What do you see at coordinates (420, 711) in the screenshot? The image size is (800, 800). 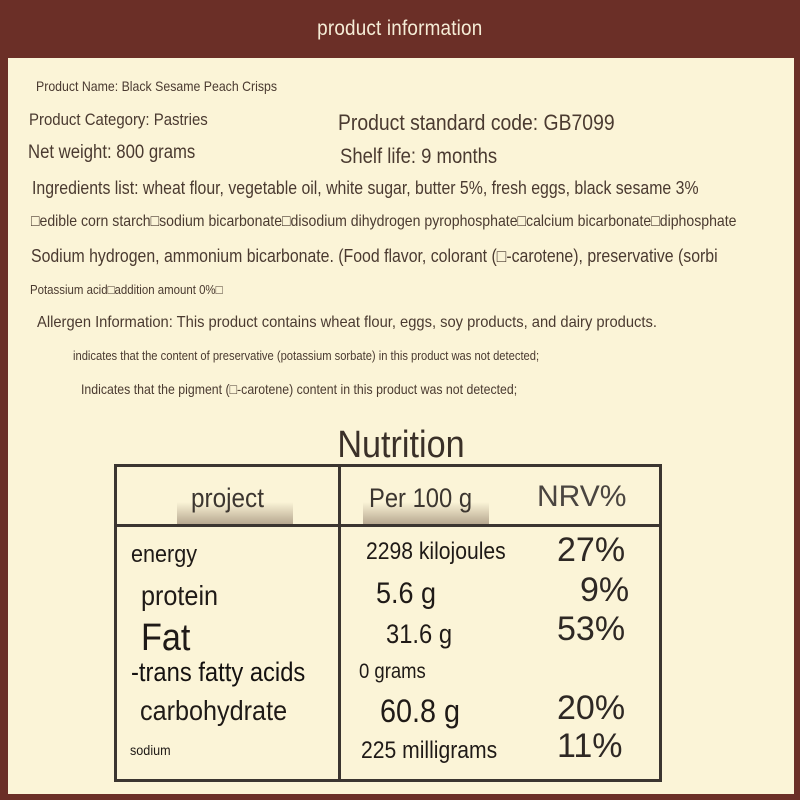 I see `row-amount-carbohydrate: 60.8 g` at bounding box center [420, 711].